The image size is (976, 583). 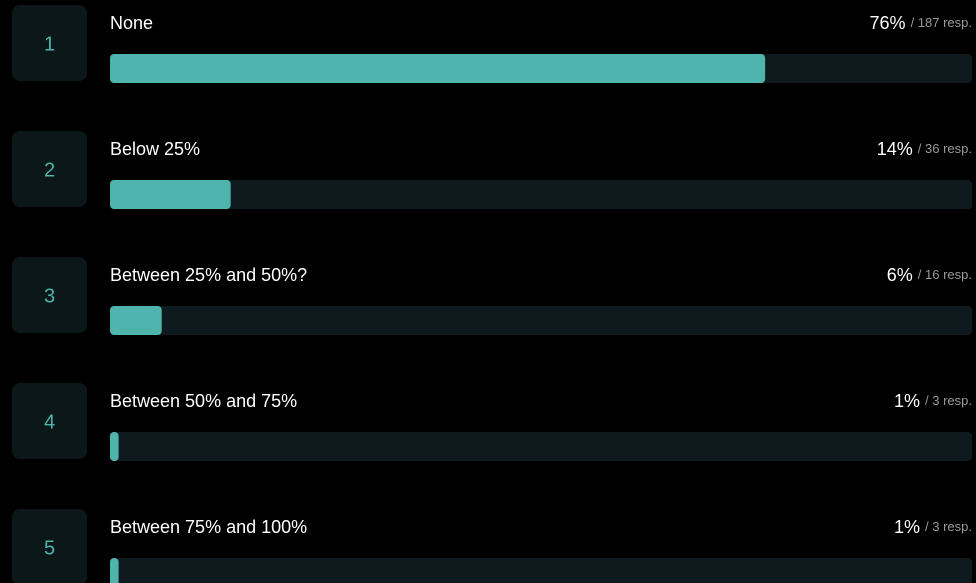 I want to click on option-label: Between 50% and 75%, so click(x=203, y=401).